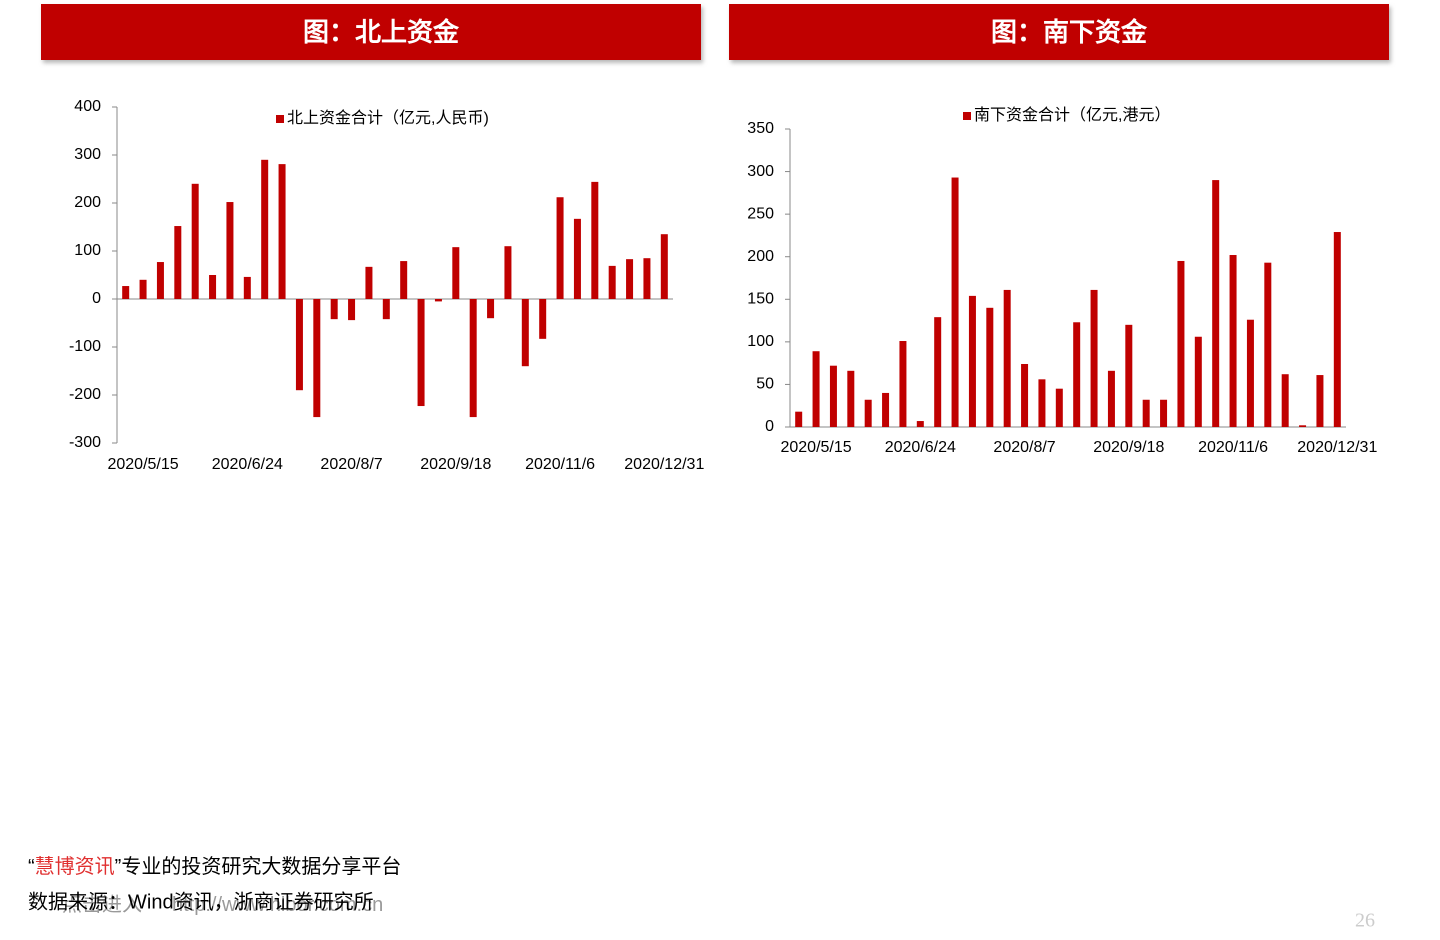 Image resolution: width=1440 pixels, height=940 pixels. Describe the element at coordinates (388, 118) in the screenshot. I see `legend-label: 北上资金合计（亿元,人民币)` at that location.